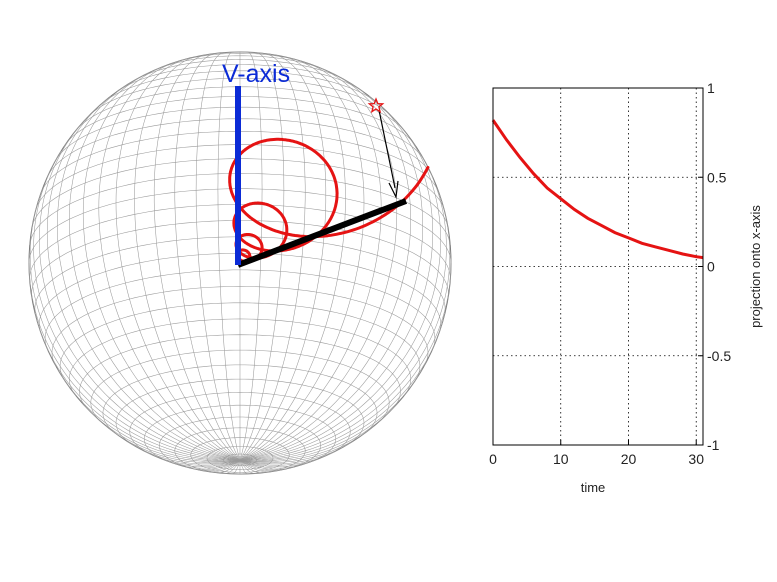 Image resolution: width=777 pixels, height=582 pixels. I want to click on x-tick-label: 20, so click(629, 459).